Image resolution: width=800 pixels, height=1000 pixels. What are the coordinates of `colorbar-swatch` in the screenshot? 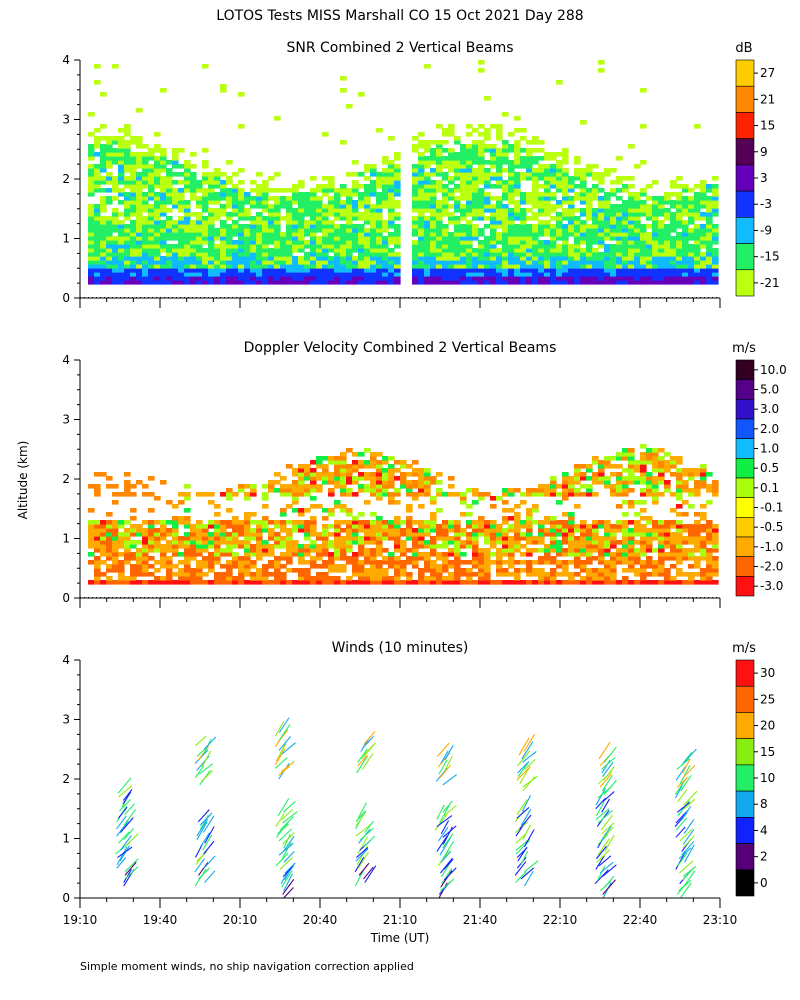 It's located at (745, 369).